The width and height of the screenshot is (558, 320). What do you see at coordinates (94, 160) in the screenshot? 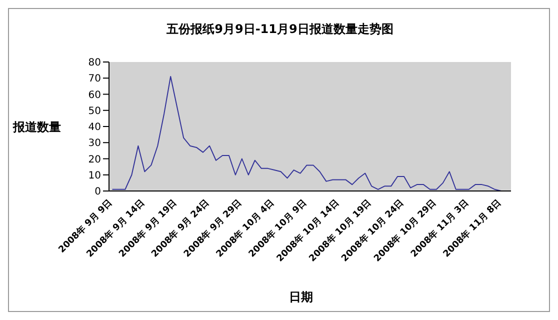
I see `y-tick-label: 20` at bounding box center [94, 160].